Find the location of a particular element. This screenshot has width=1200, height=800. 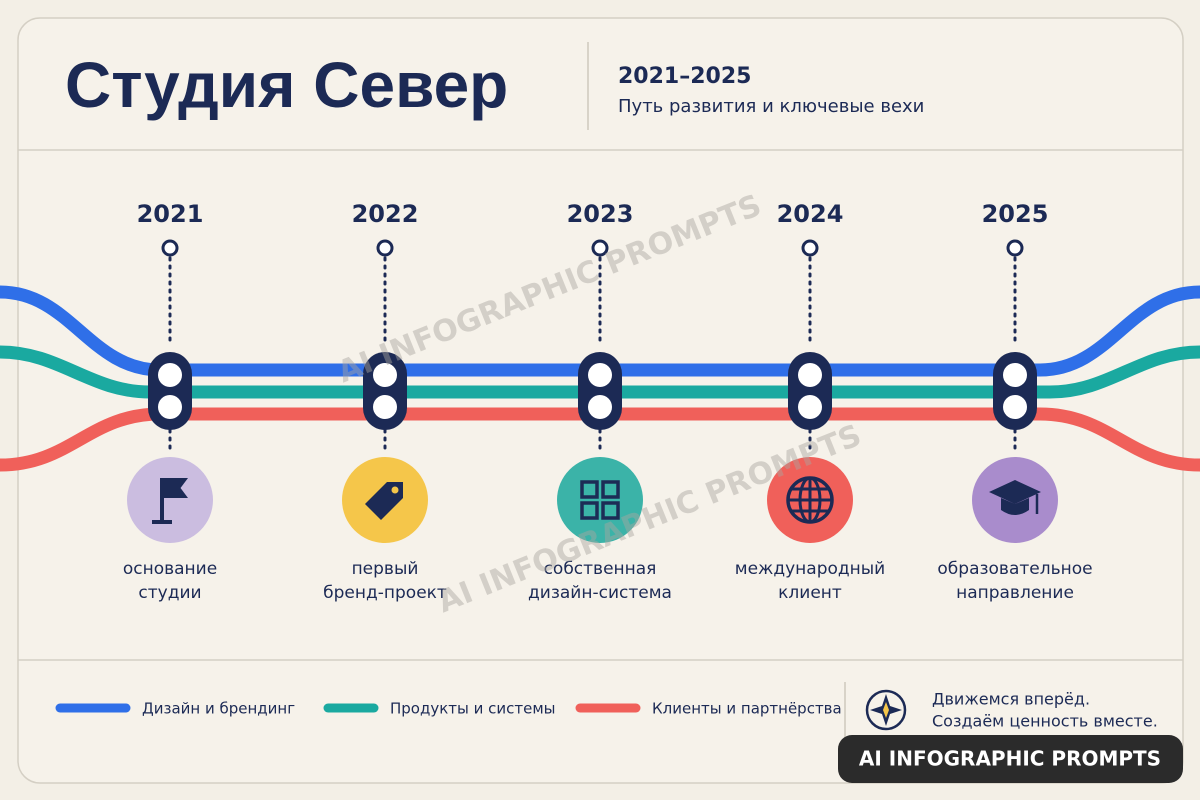

milestone-label: дизайн-система is located at coordinates (600, 593).